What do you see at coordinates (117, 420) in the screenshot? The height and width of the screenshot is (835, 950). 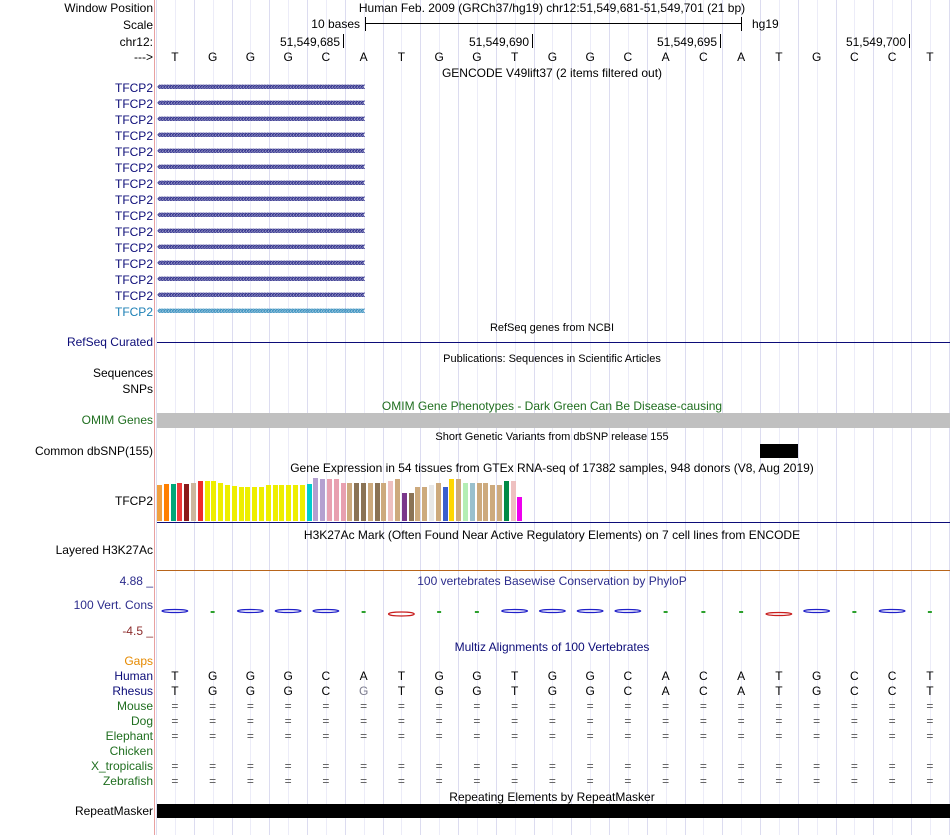 I see `omim-label: OMIM Genes` at bounding box center [117, 420].